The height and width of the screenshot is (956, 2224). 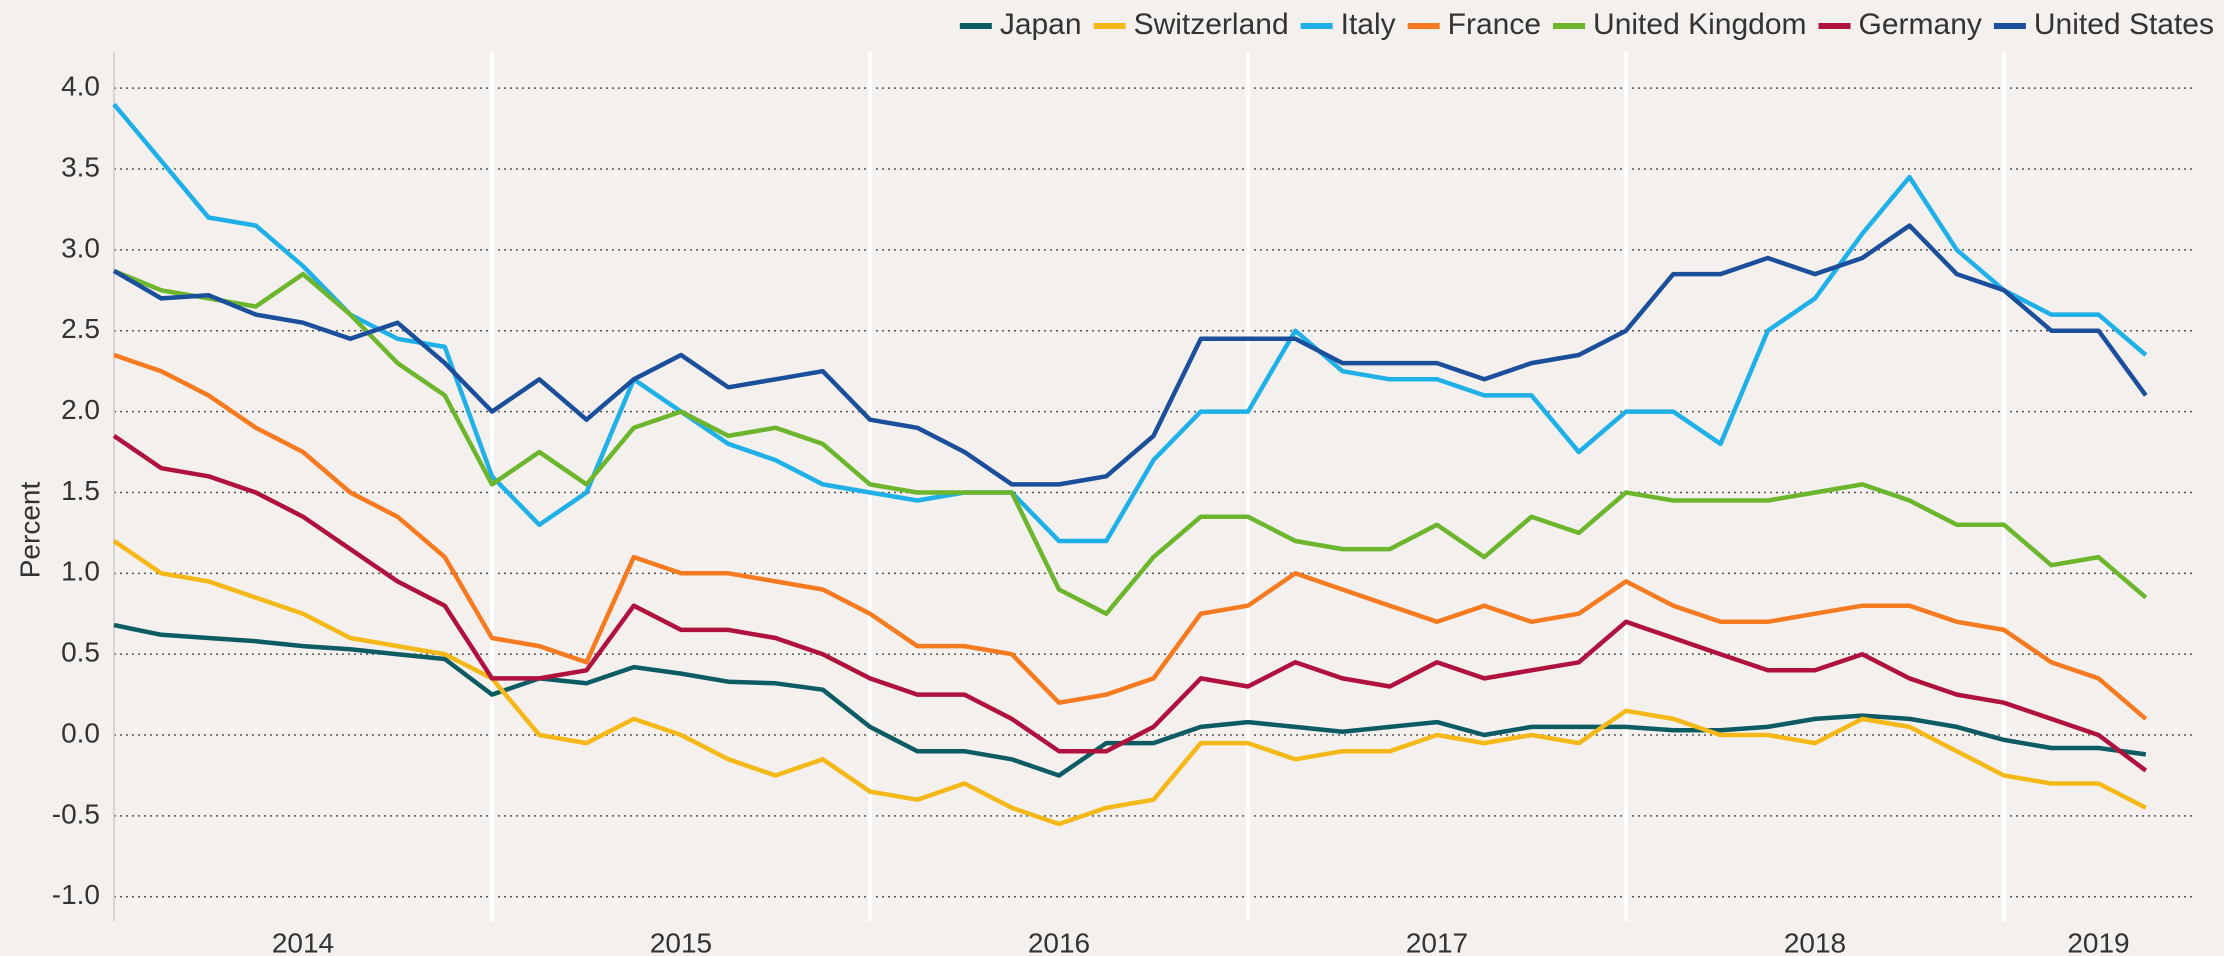 I want to click on legend-label: United States, so click(x=2124, y=24).